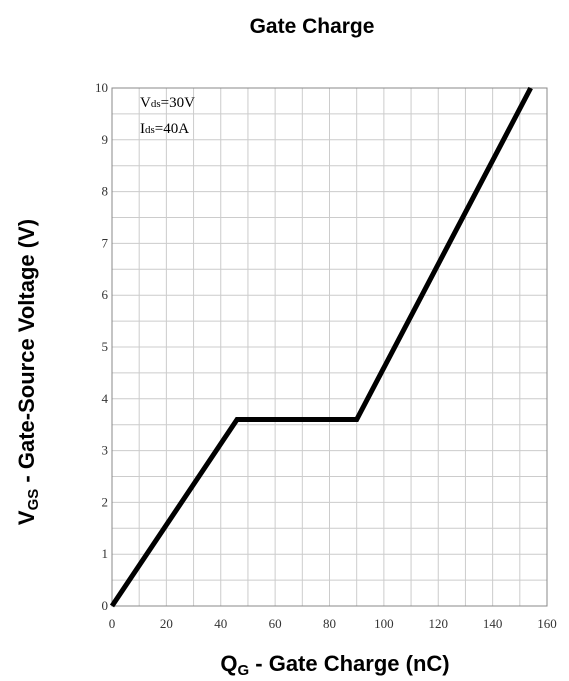 The width and height of the screenshot is (569, 681). What do you see at coordinates (164, 129) in the screenshot?
I see `annotation-ids: Ids=40A` at bounding box center [164, 129].